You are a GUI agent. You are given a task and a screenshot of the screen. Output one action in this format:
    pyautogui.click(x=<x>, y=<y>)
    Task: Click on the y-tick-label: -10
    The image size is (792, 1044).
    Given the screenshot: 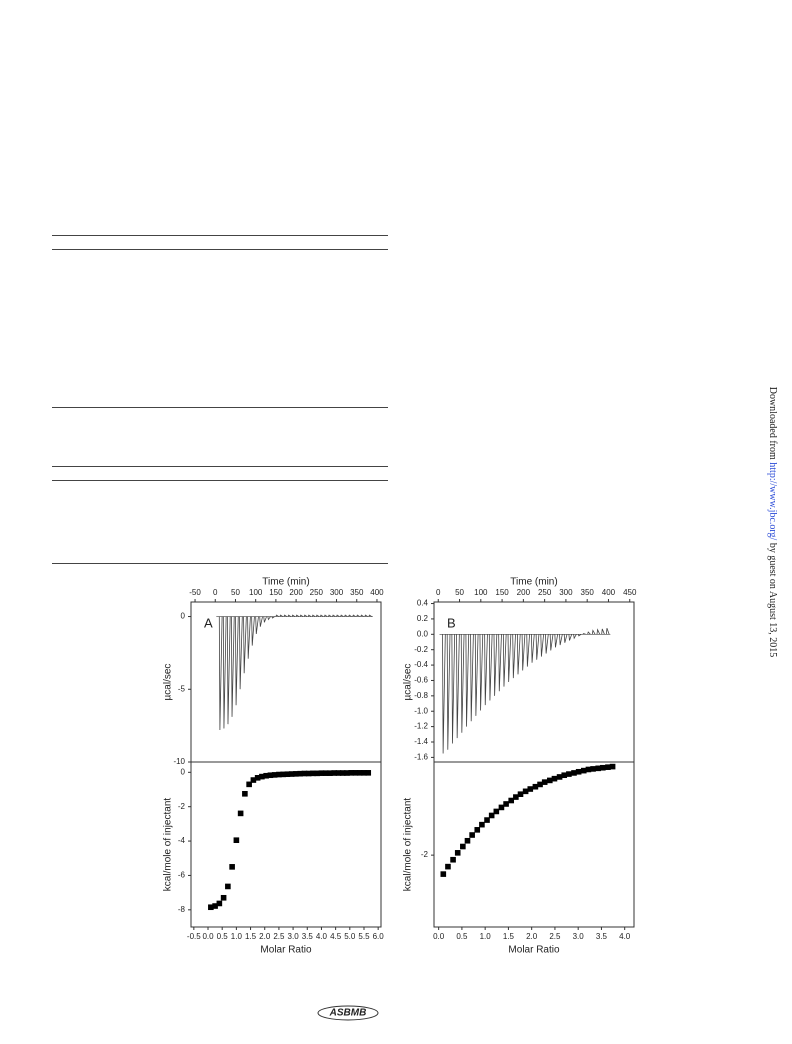 What is the action you would take?
    pyautogui.click(x=179, y=761)
    